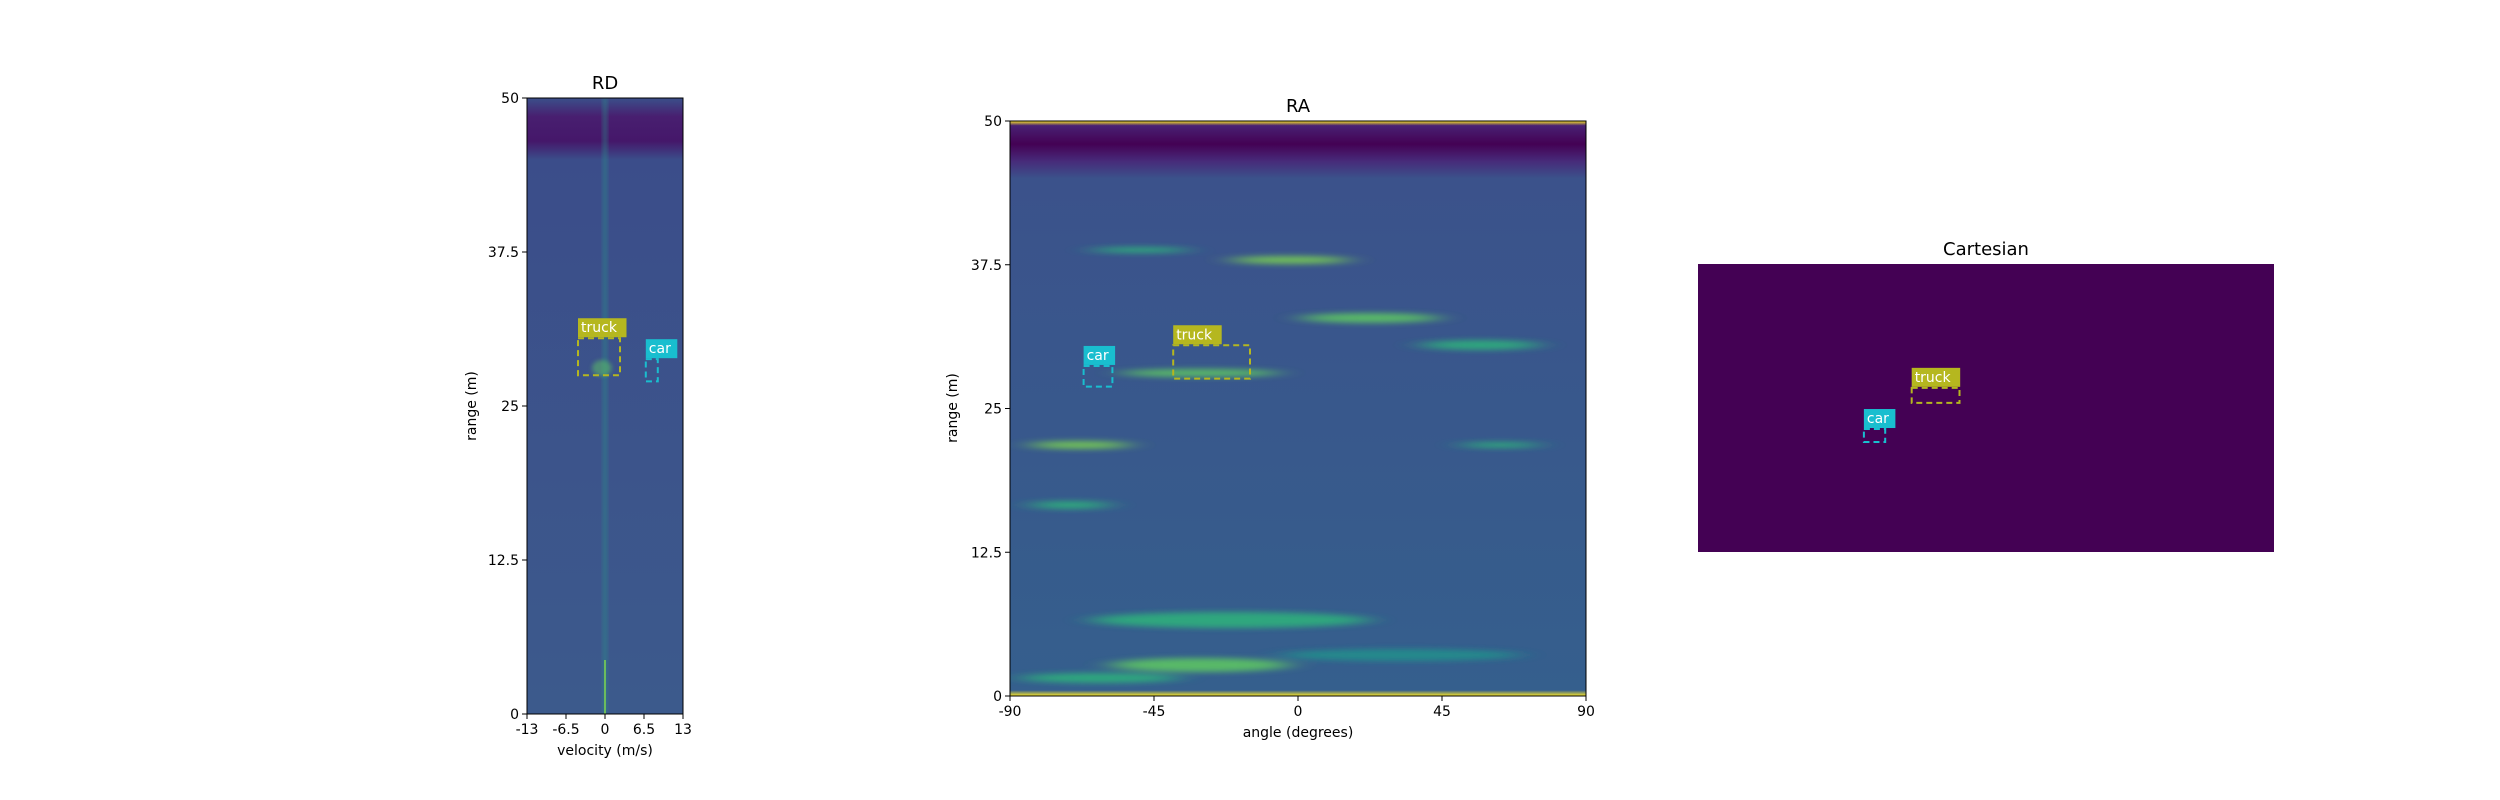 Image resolution: width=2500 pixels, height=800 pixels. Describe the element at coordinates (1154, 712) in the screenshot. I see `ra-xtick-label: -45` at that location.